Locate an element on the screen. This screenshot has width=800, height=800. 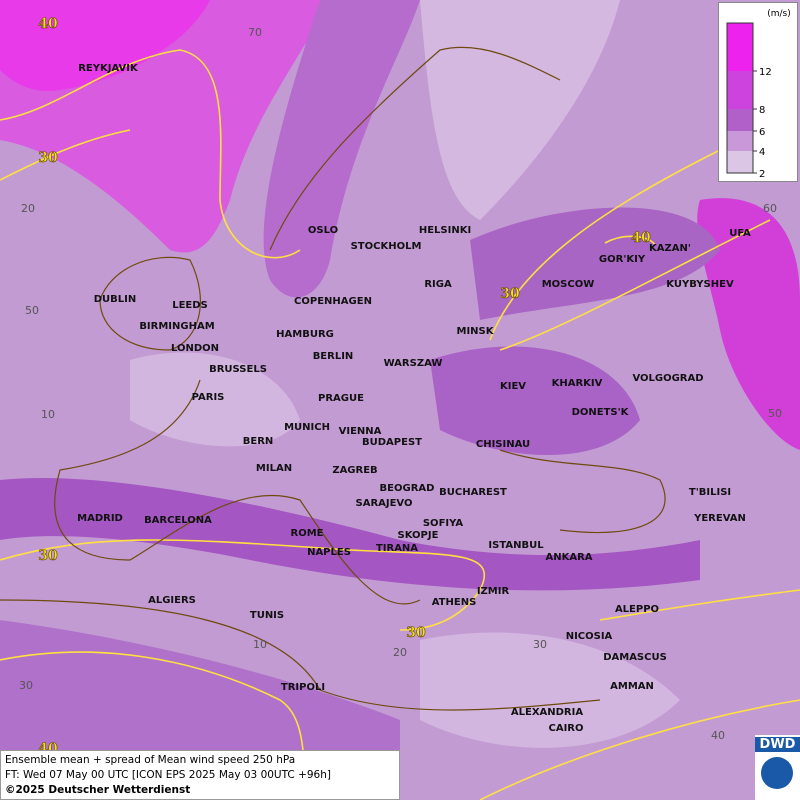
grid-label: 30 is located at coordinates (540, 644).